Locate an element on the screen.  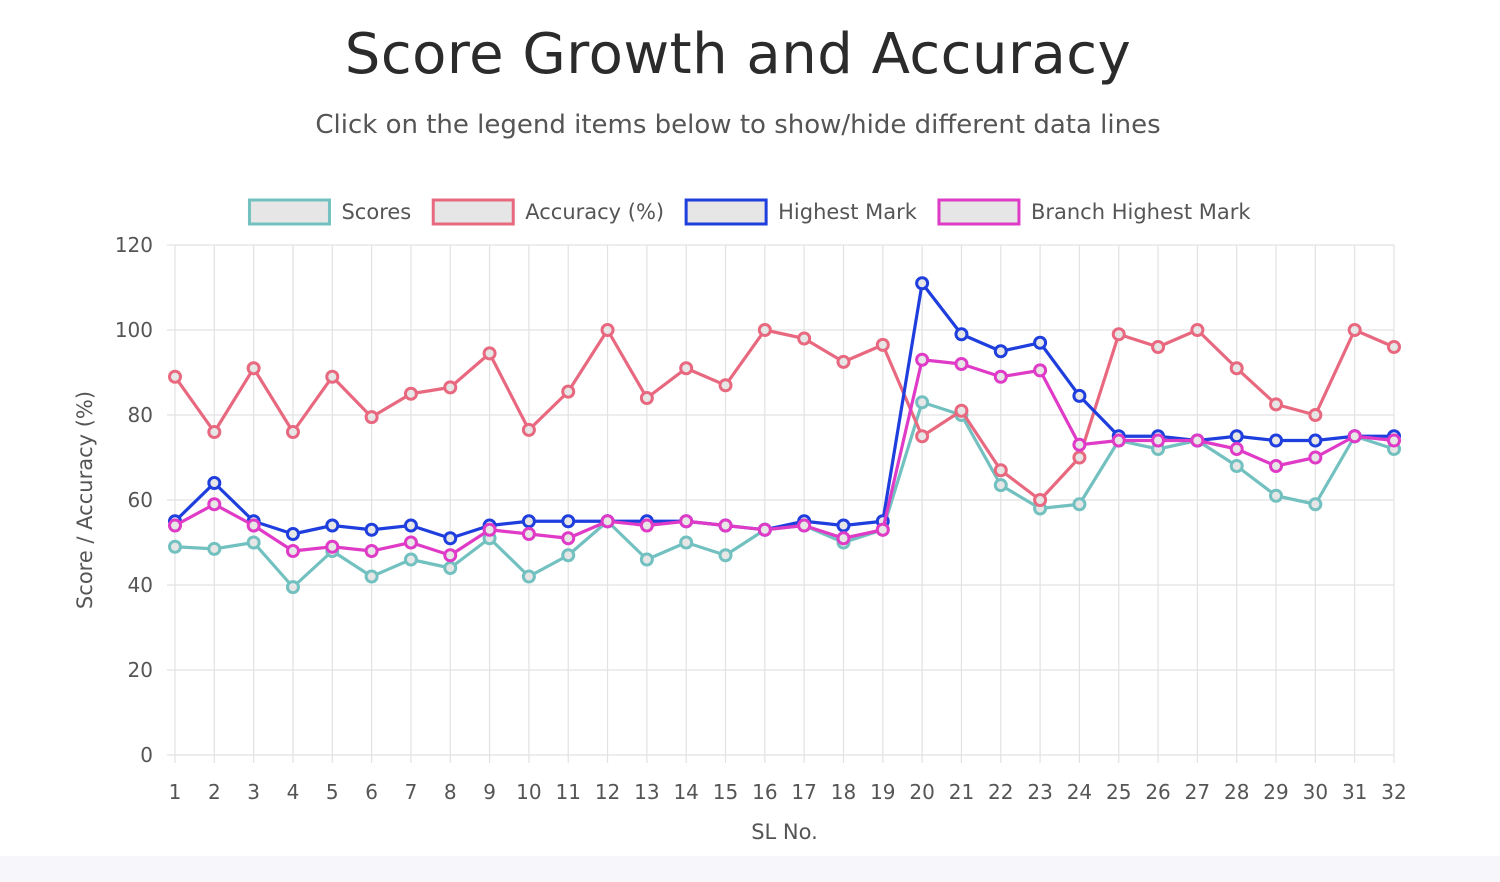
legend-item: Accuracy (%) is located at coordinates (547, 212).